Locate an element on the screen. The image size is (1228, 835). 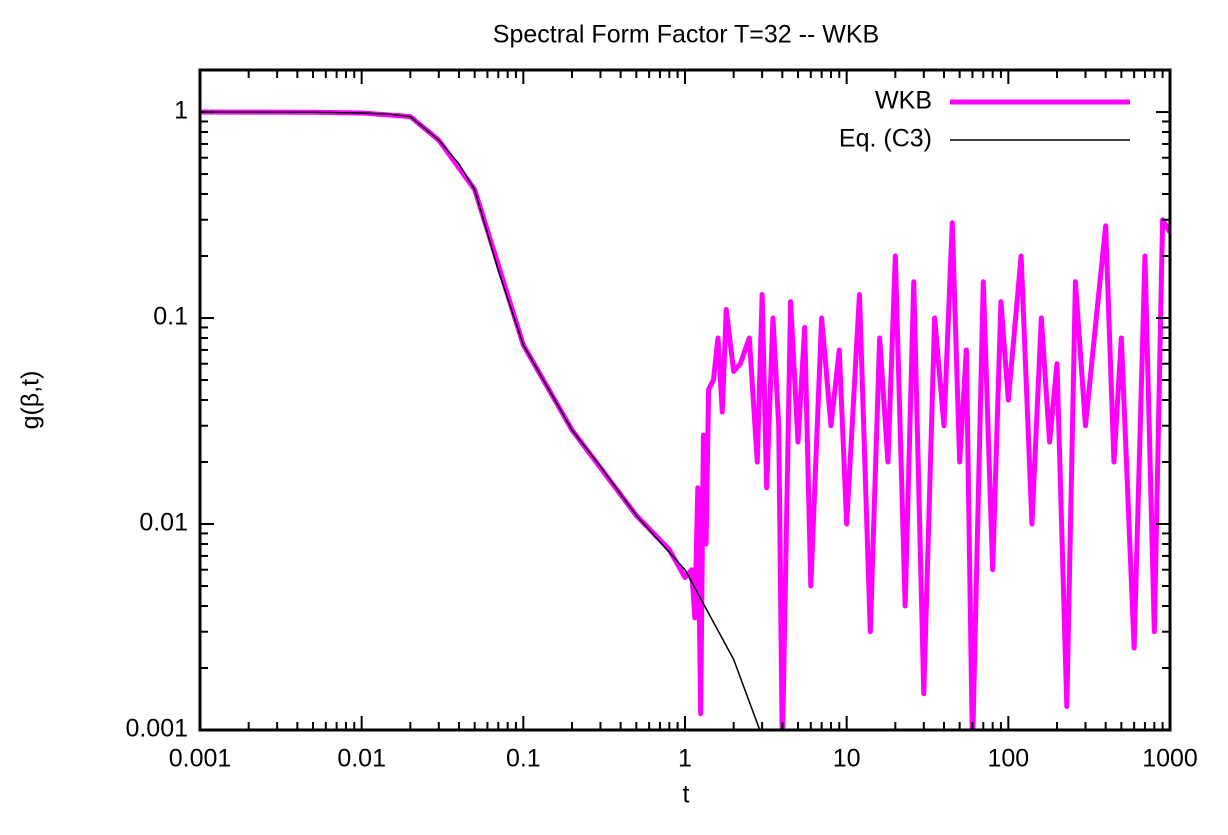
y-axis-label: g(β,t) is located at coordinates (31, 400).